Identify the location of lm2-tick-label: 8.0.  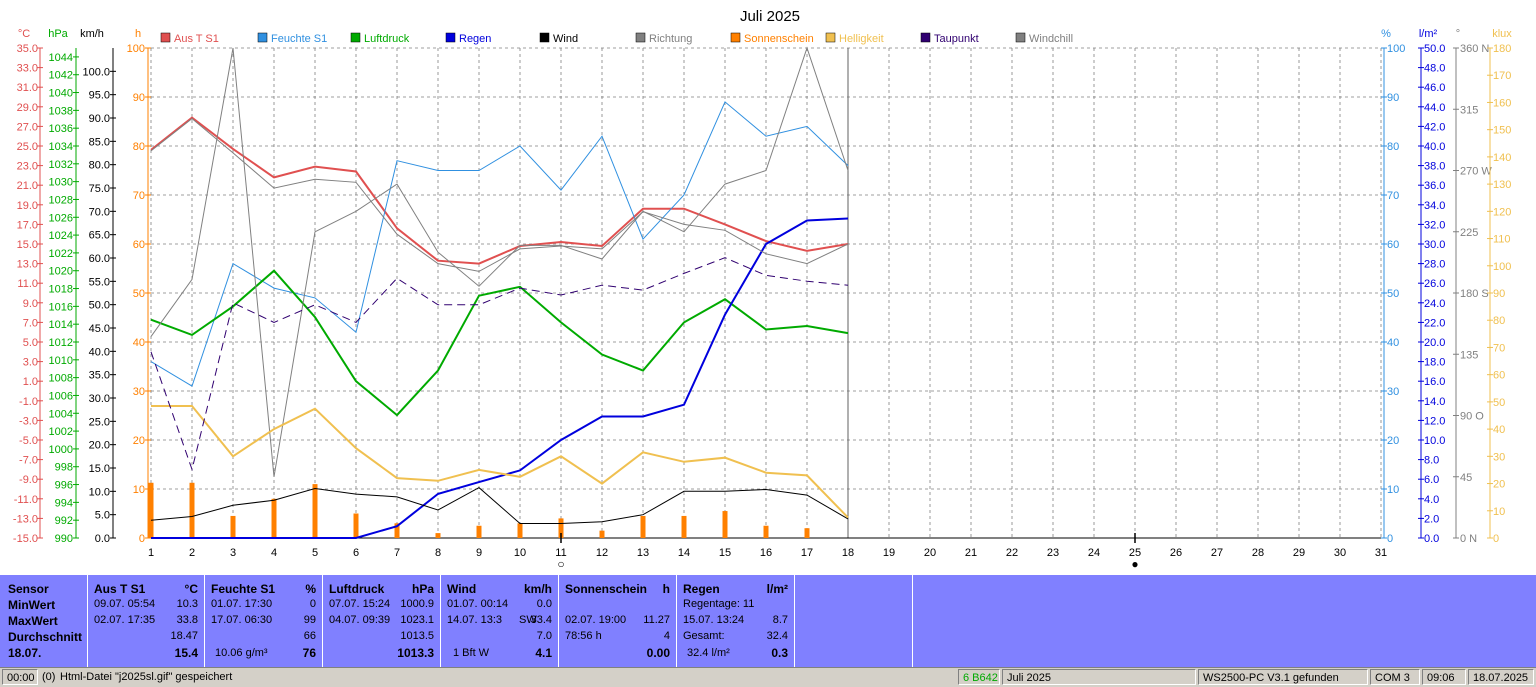
(1431, 461).